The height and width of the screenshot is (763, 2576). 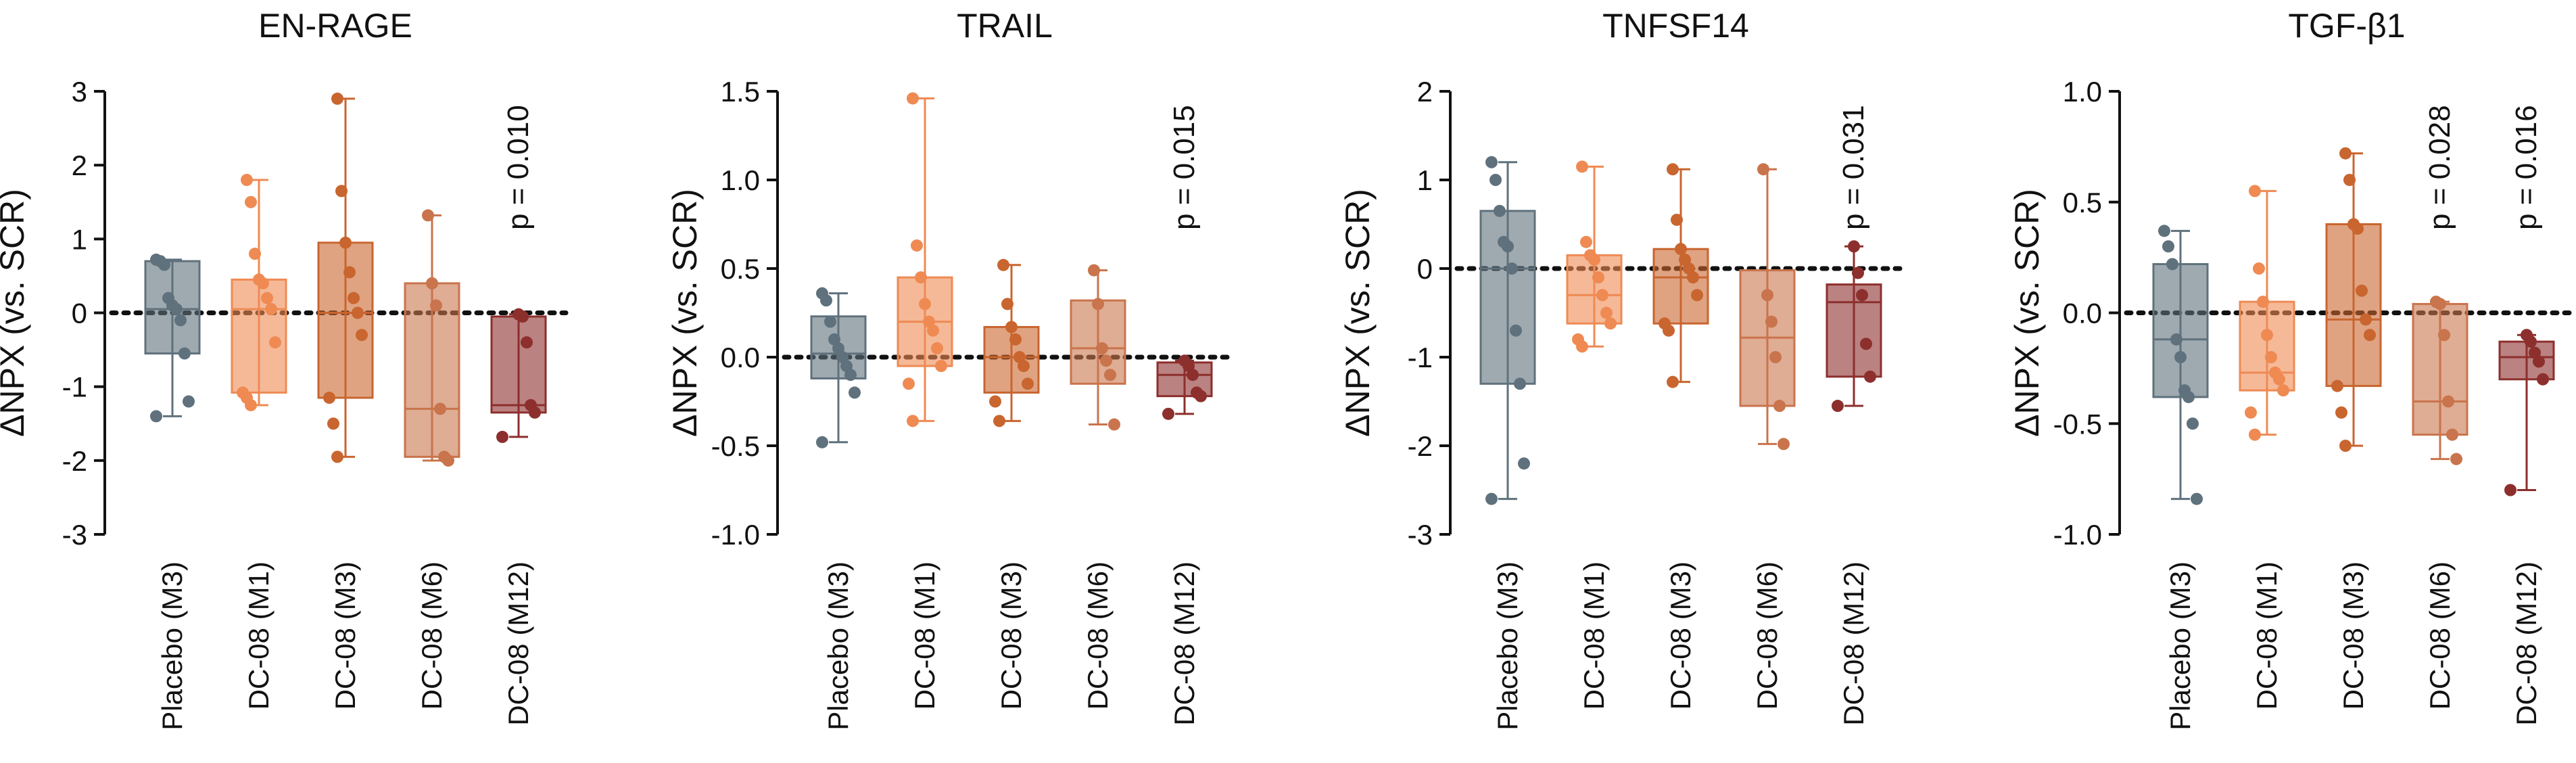 I want to click on y-tick-label: -1.0, so click(x=735, y=535).